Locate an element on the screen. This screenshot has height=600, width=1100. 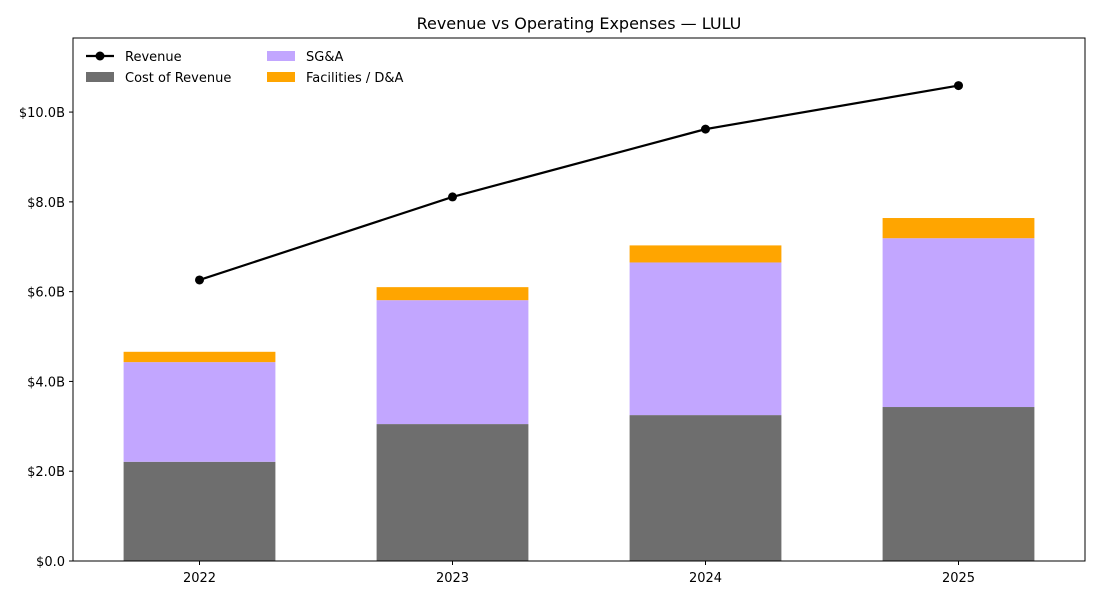
y-tick-label: $4.0B is located at coordinates (46, 382).